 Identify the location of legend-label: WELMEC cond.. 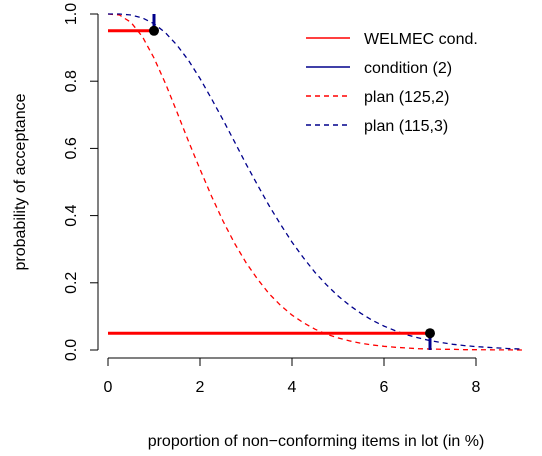
(421, 39).